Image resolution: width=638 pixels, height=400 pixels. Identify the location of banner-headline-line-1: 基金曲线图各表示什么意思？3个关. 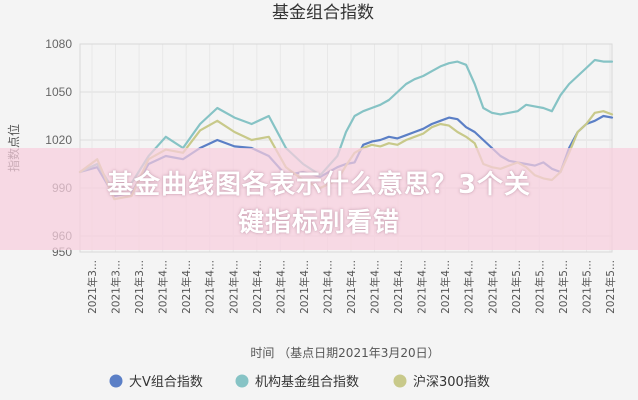
(319, 185).